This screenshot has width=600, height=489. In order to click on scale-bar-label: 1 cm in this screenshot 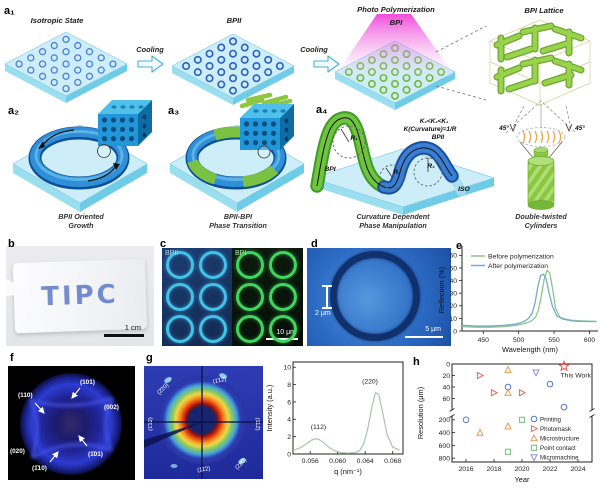, I will do `click(132, 327)`.